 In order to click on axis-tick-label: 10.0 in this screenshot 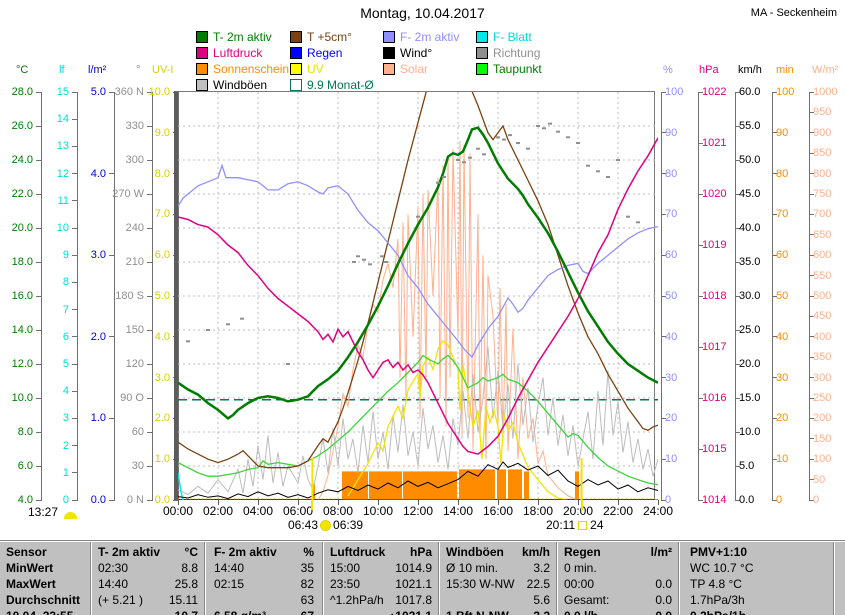, I will do `click(159, 92)`.